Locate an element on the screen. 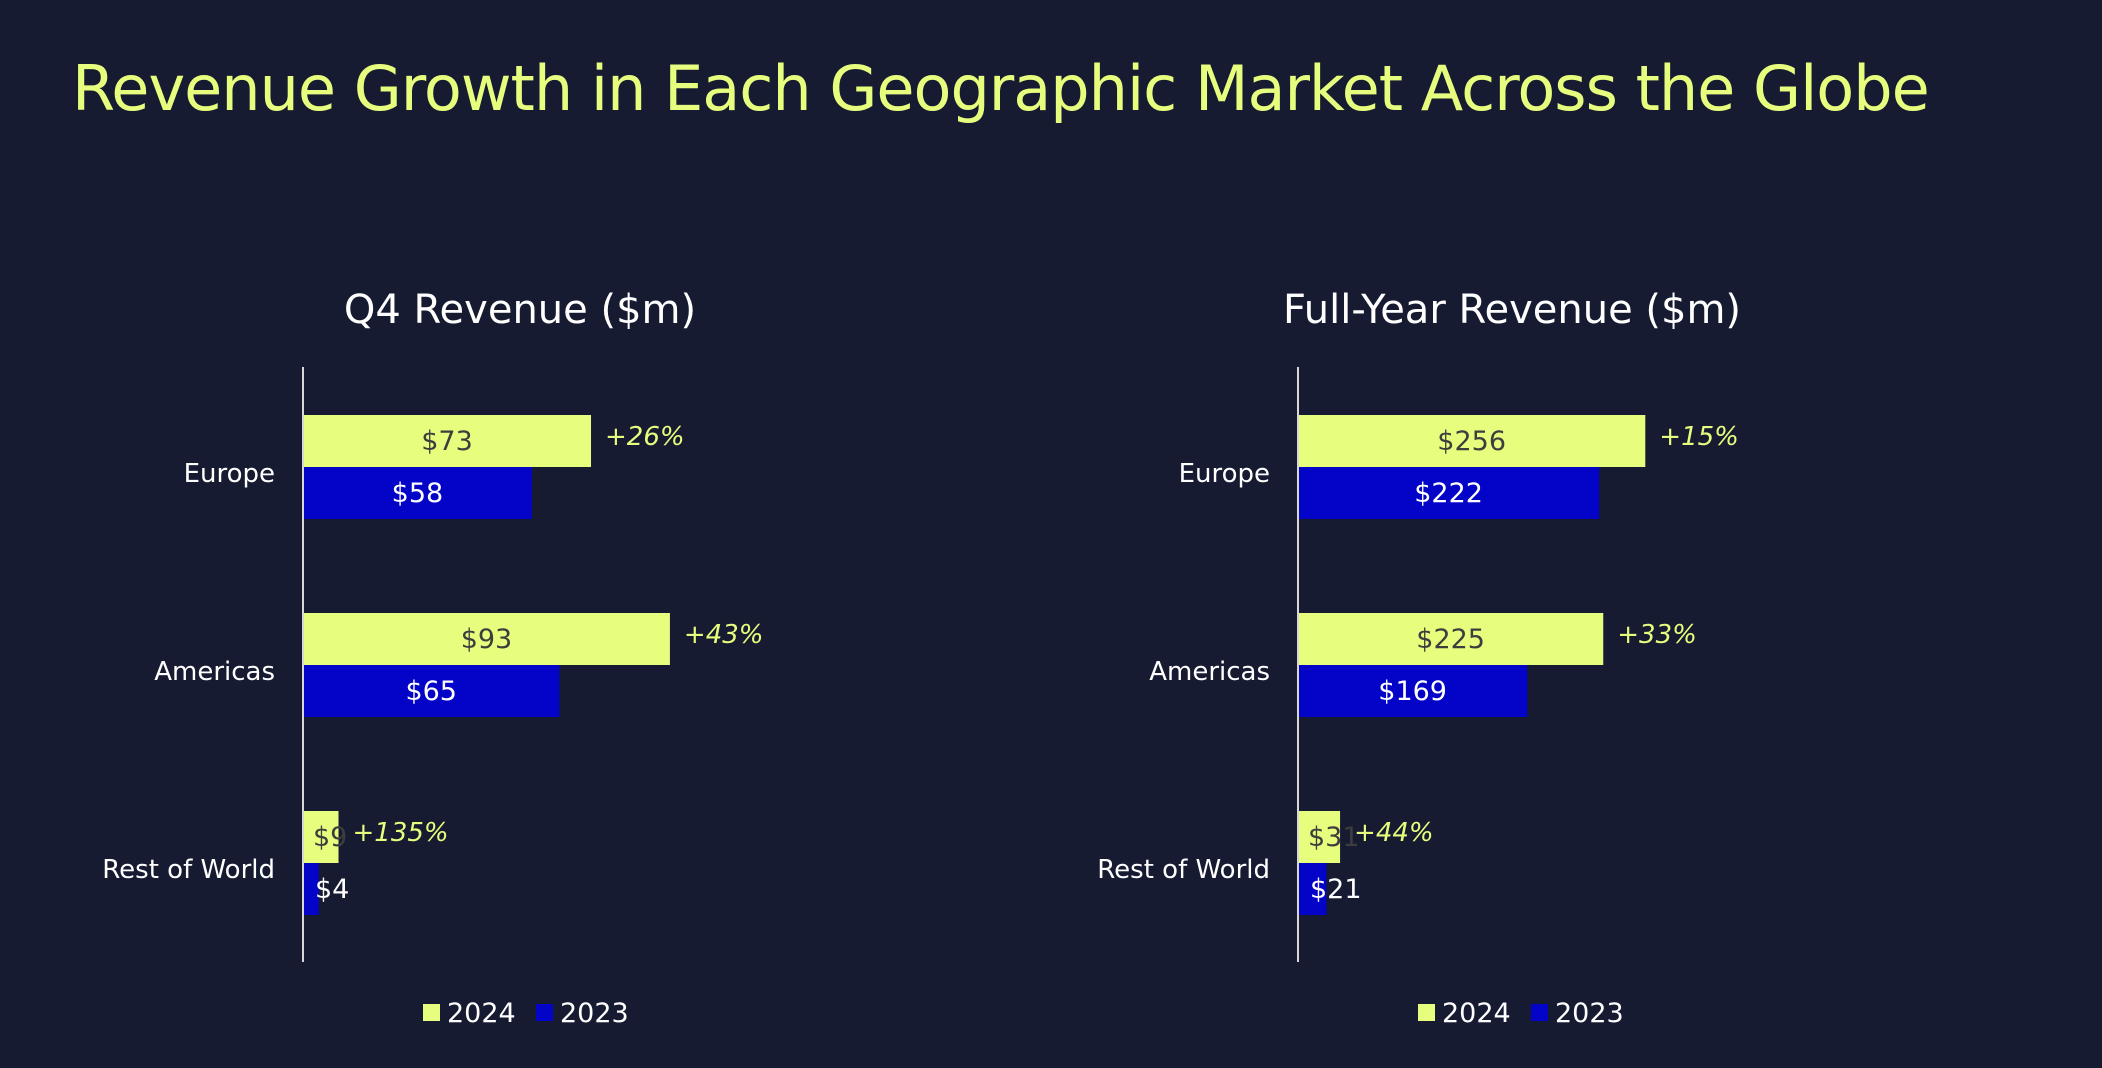 Image resolution: width=2102 pixels, height=1068 pixels. chart2-growth-label: +44% is located at coordinates (1394, 833).